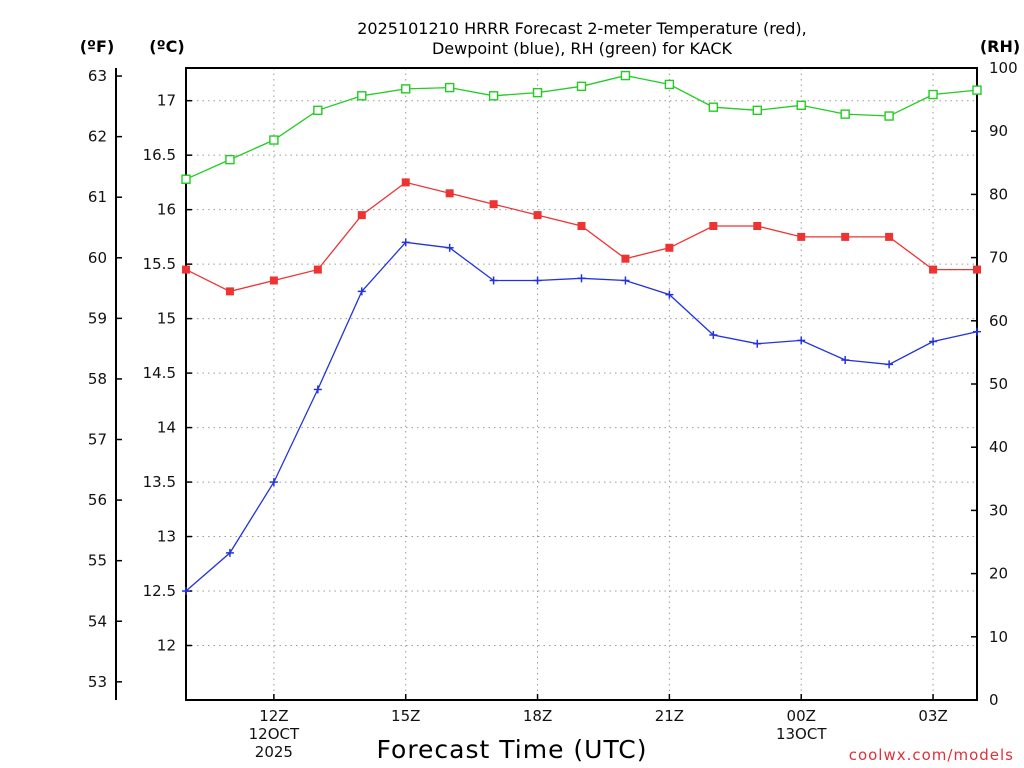 Image resolution: width=1024 pixels, height=768 pixels. What do you see at coordinates (97, 137) in the screenshot?
I see `fahrenheit-tick-label: 62` at bounding box center [97, 137].